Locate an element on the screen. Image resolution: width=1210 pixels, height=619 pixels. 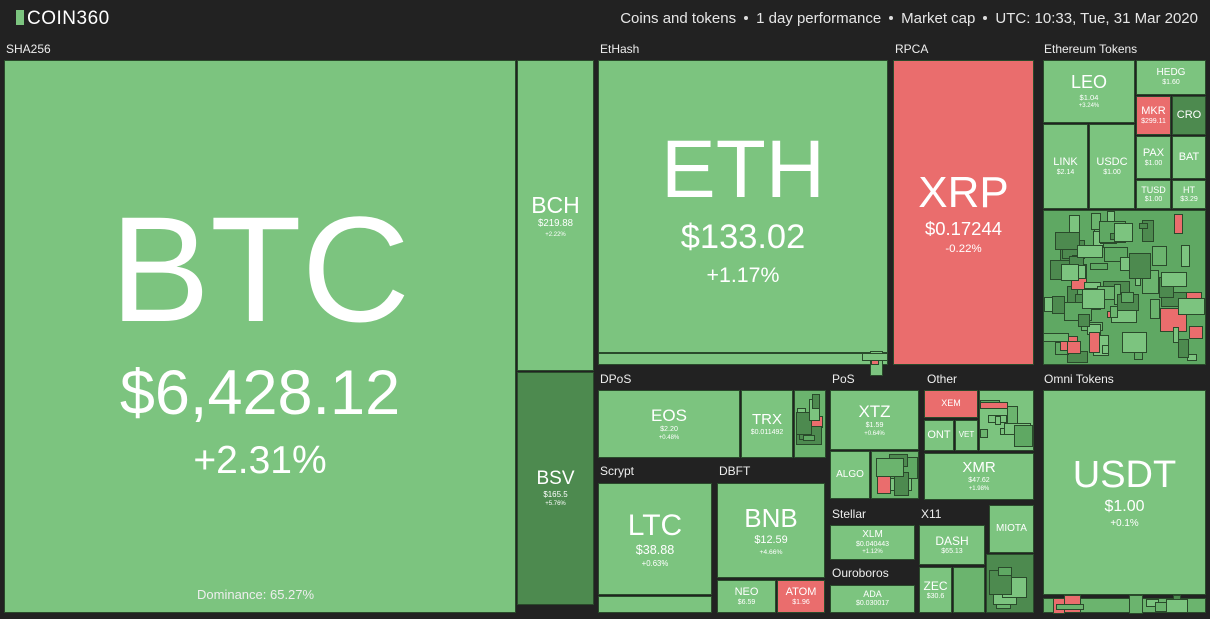
group-label: Scrypt is located at coordinates (617, 471).